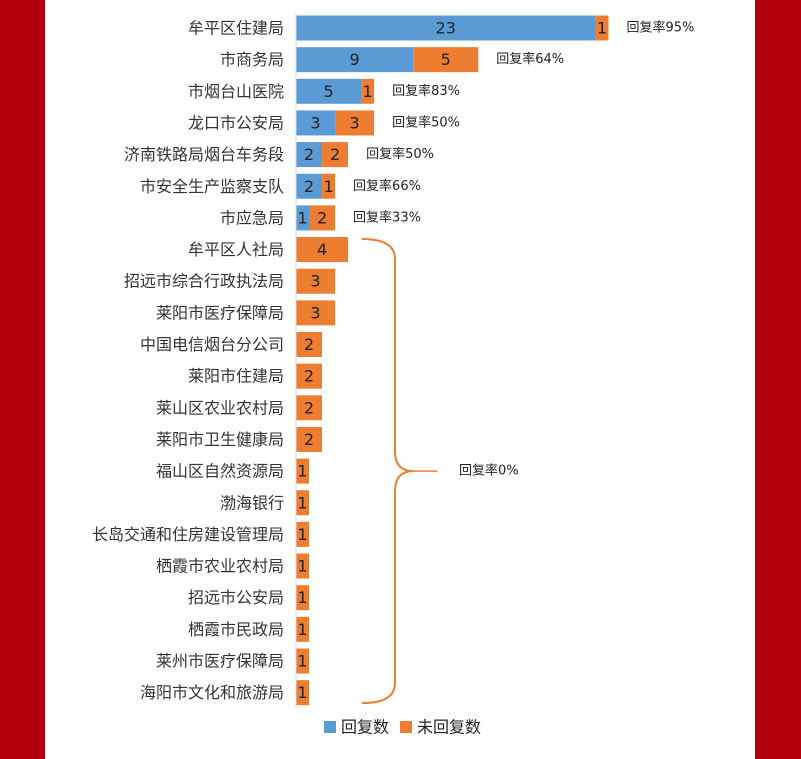 The image size is (801, 759). Describe the element at coordinates (530, 59) in the screenshot. I see `rate-label: 回复率64%` at that location.